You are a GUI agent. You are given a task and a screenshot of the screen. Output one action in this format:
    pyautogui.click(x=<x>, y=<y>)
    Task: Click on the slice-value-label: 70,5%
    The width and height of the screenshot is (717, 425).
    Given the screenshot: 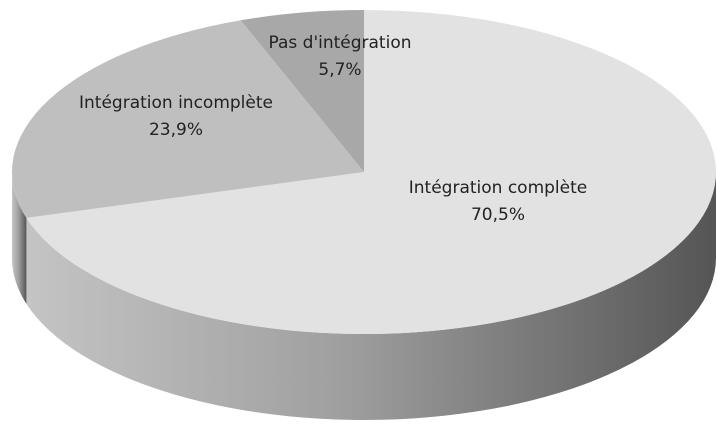 What is the action you would take?
    pyautogui.click(x=498, y=215)
    